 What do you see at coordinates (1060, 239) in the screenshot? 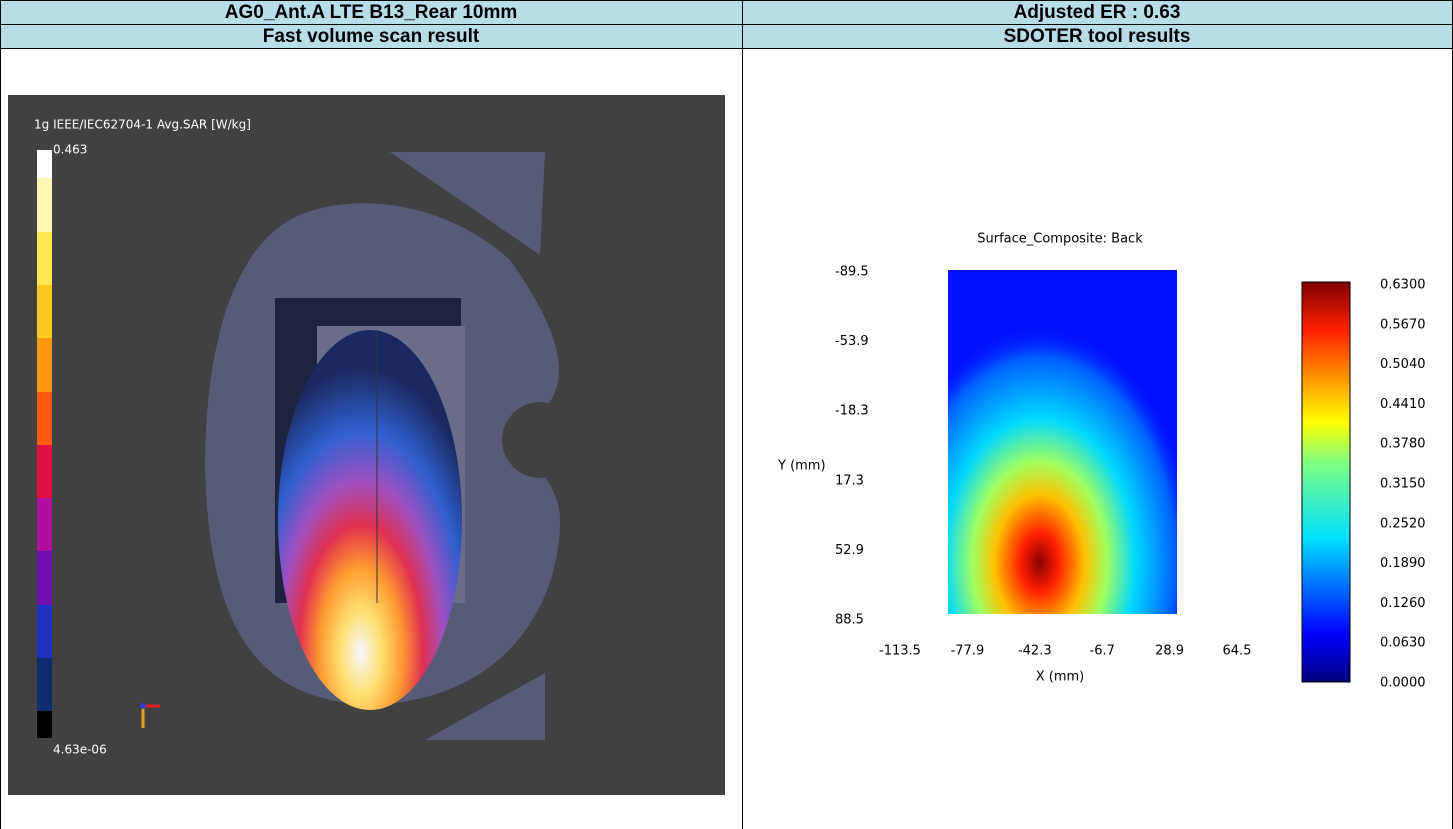
I see `chart-title: Surface_Composite: Back` at bounding box center [1060, 239].